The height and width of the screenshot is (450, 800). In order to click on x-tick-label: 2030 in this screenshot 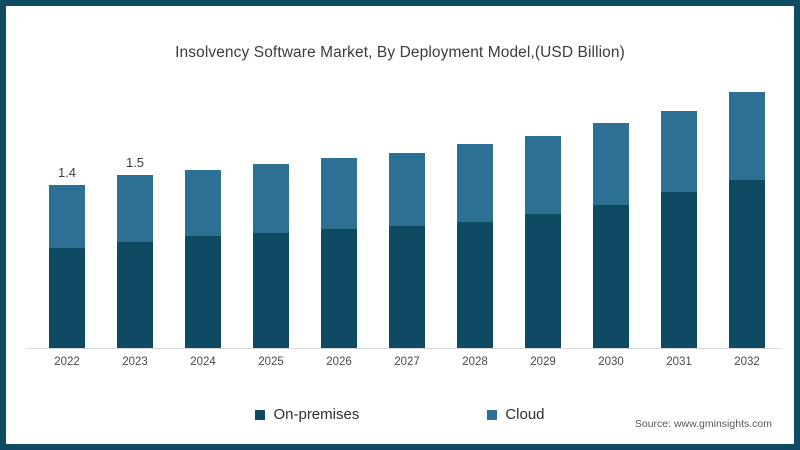, I will do `click(611, 362)`.